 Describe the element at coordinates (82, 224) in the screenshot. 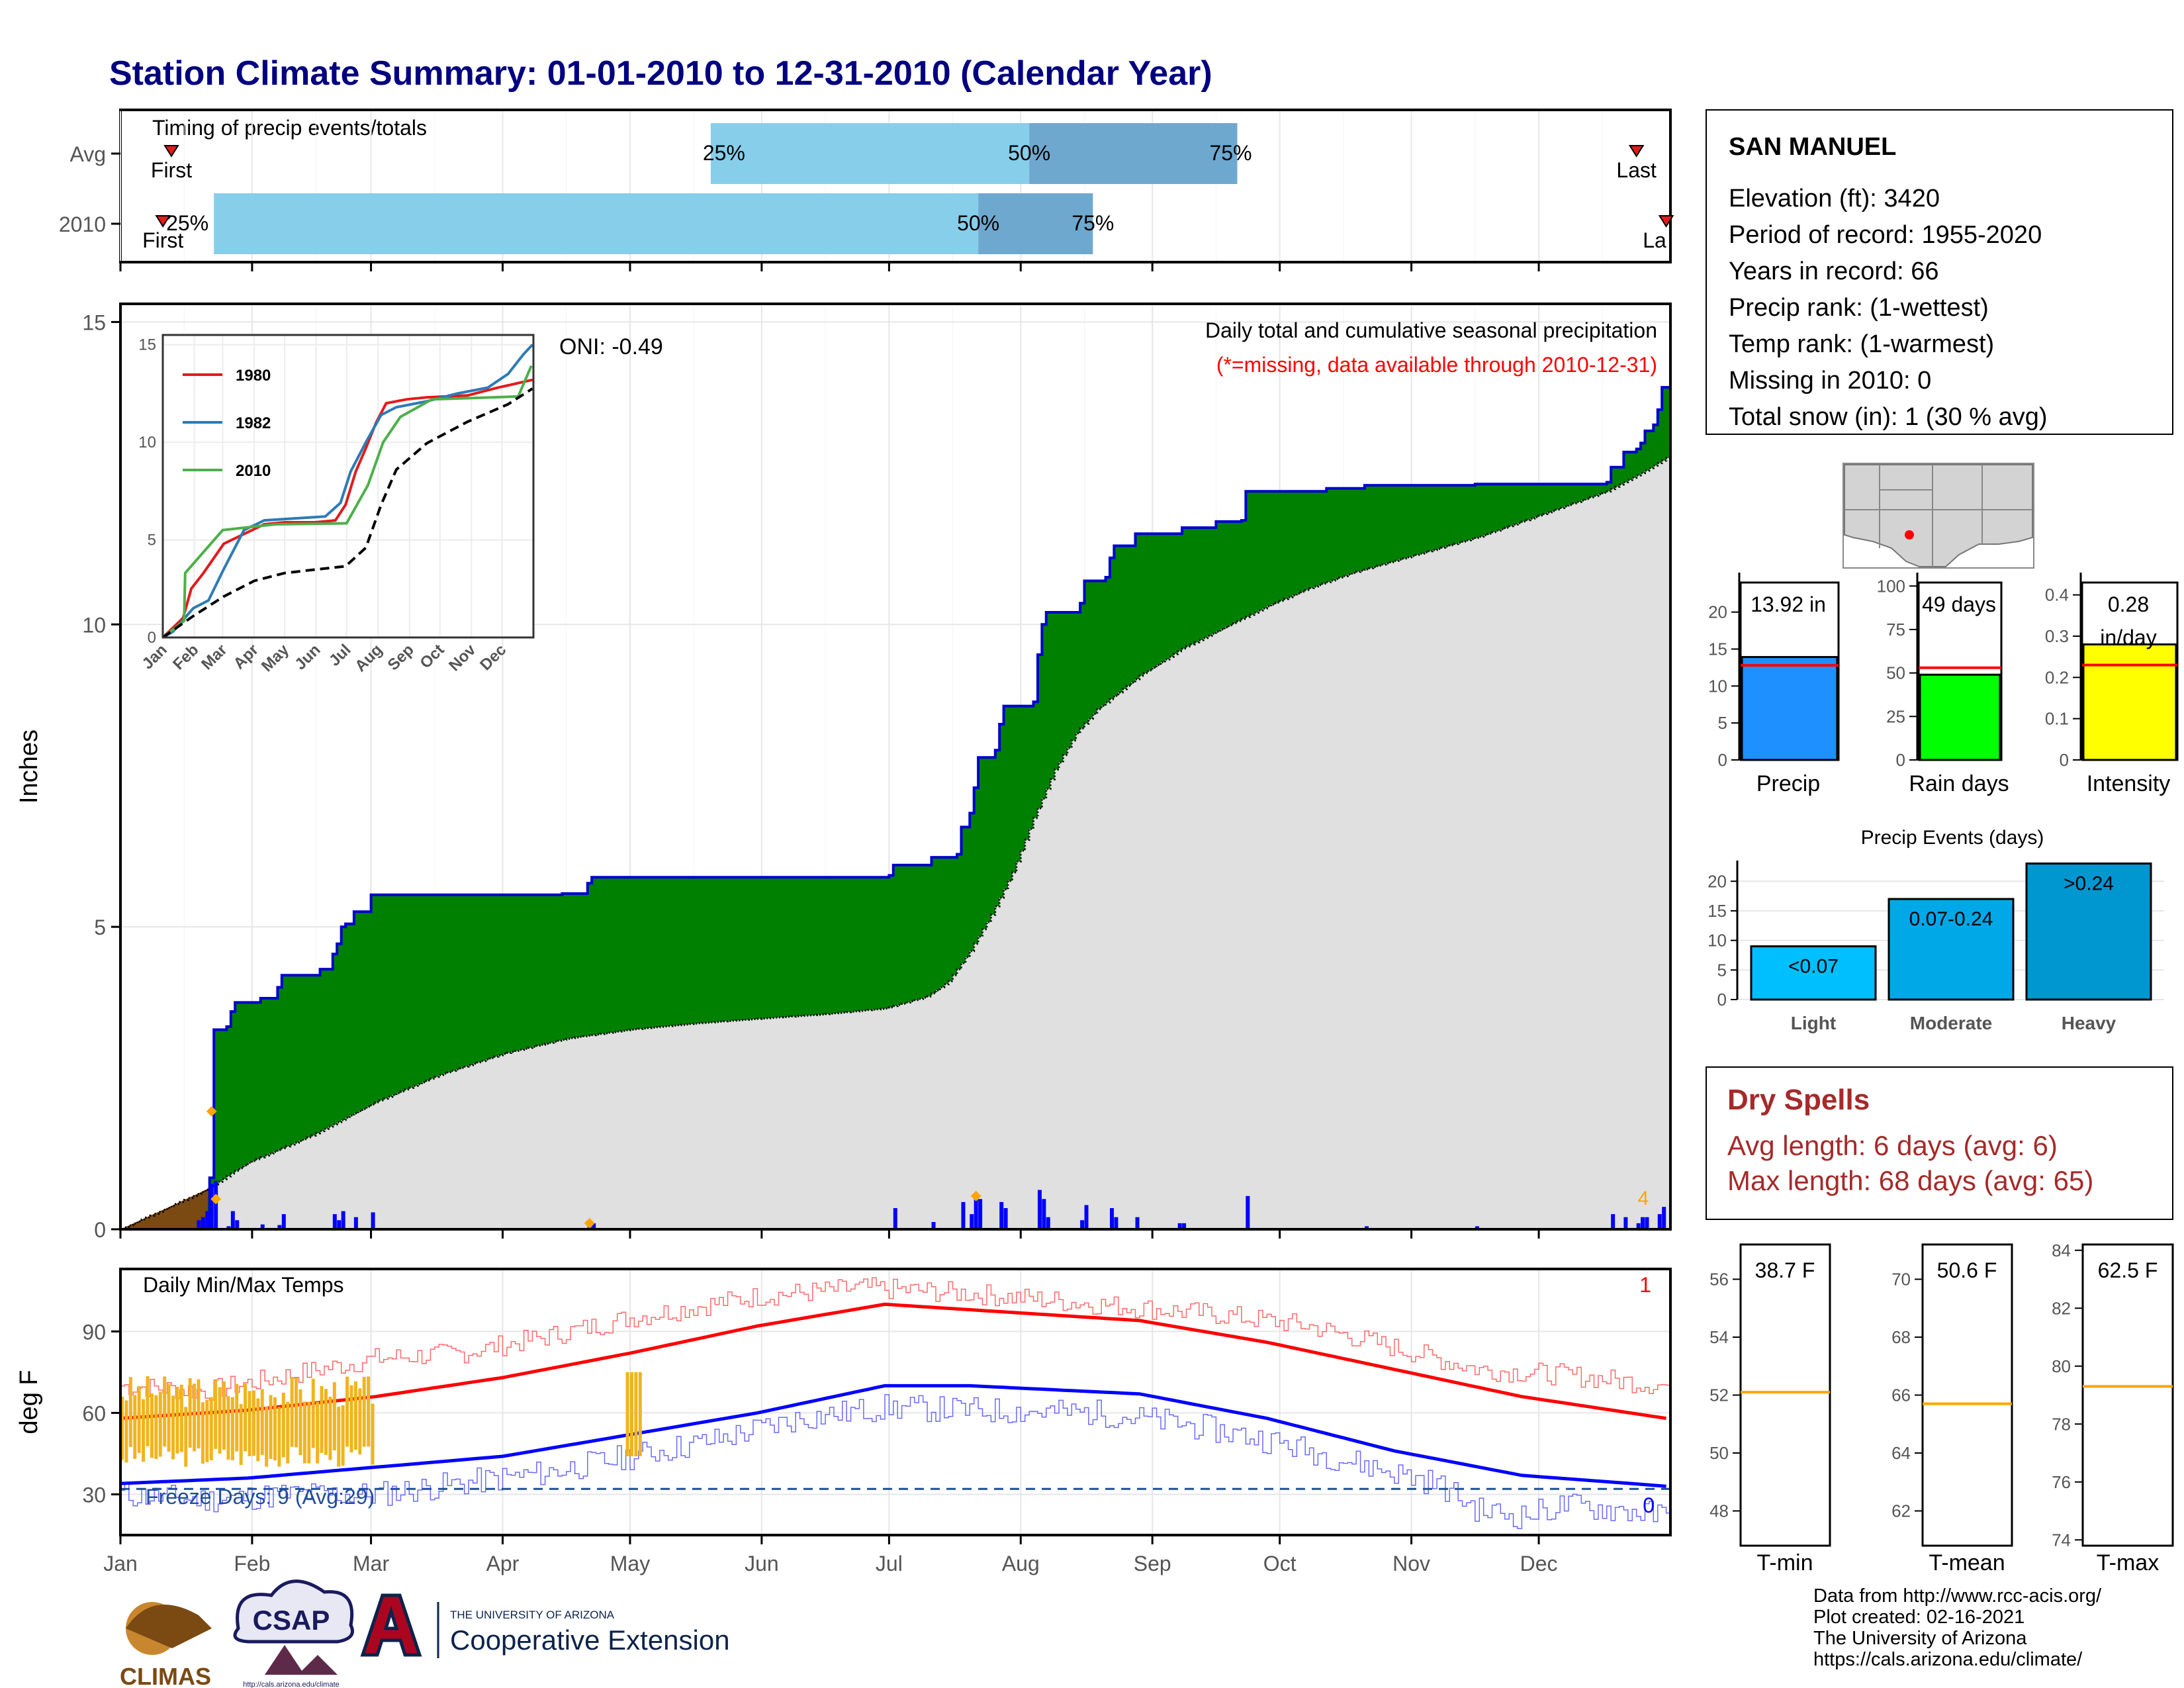

I see `timing-row-label: 2010` at that location.